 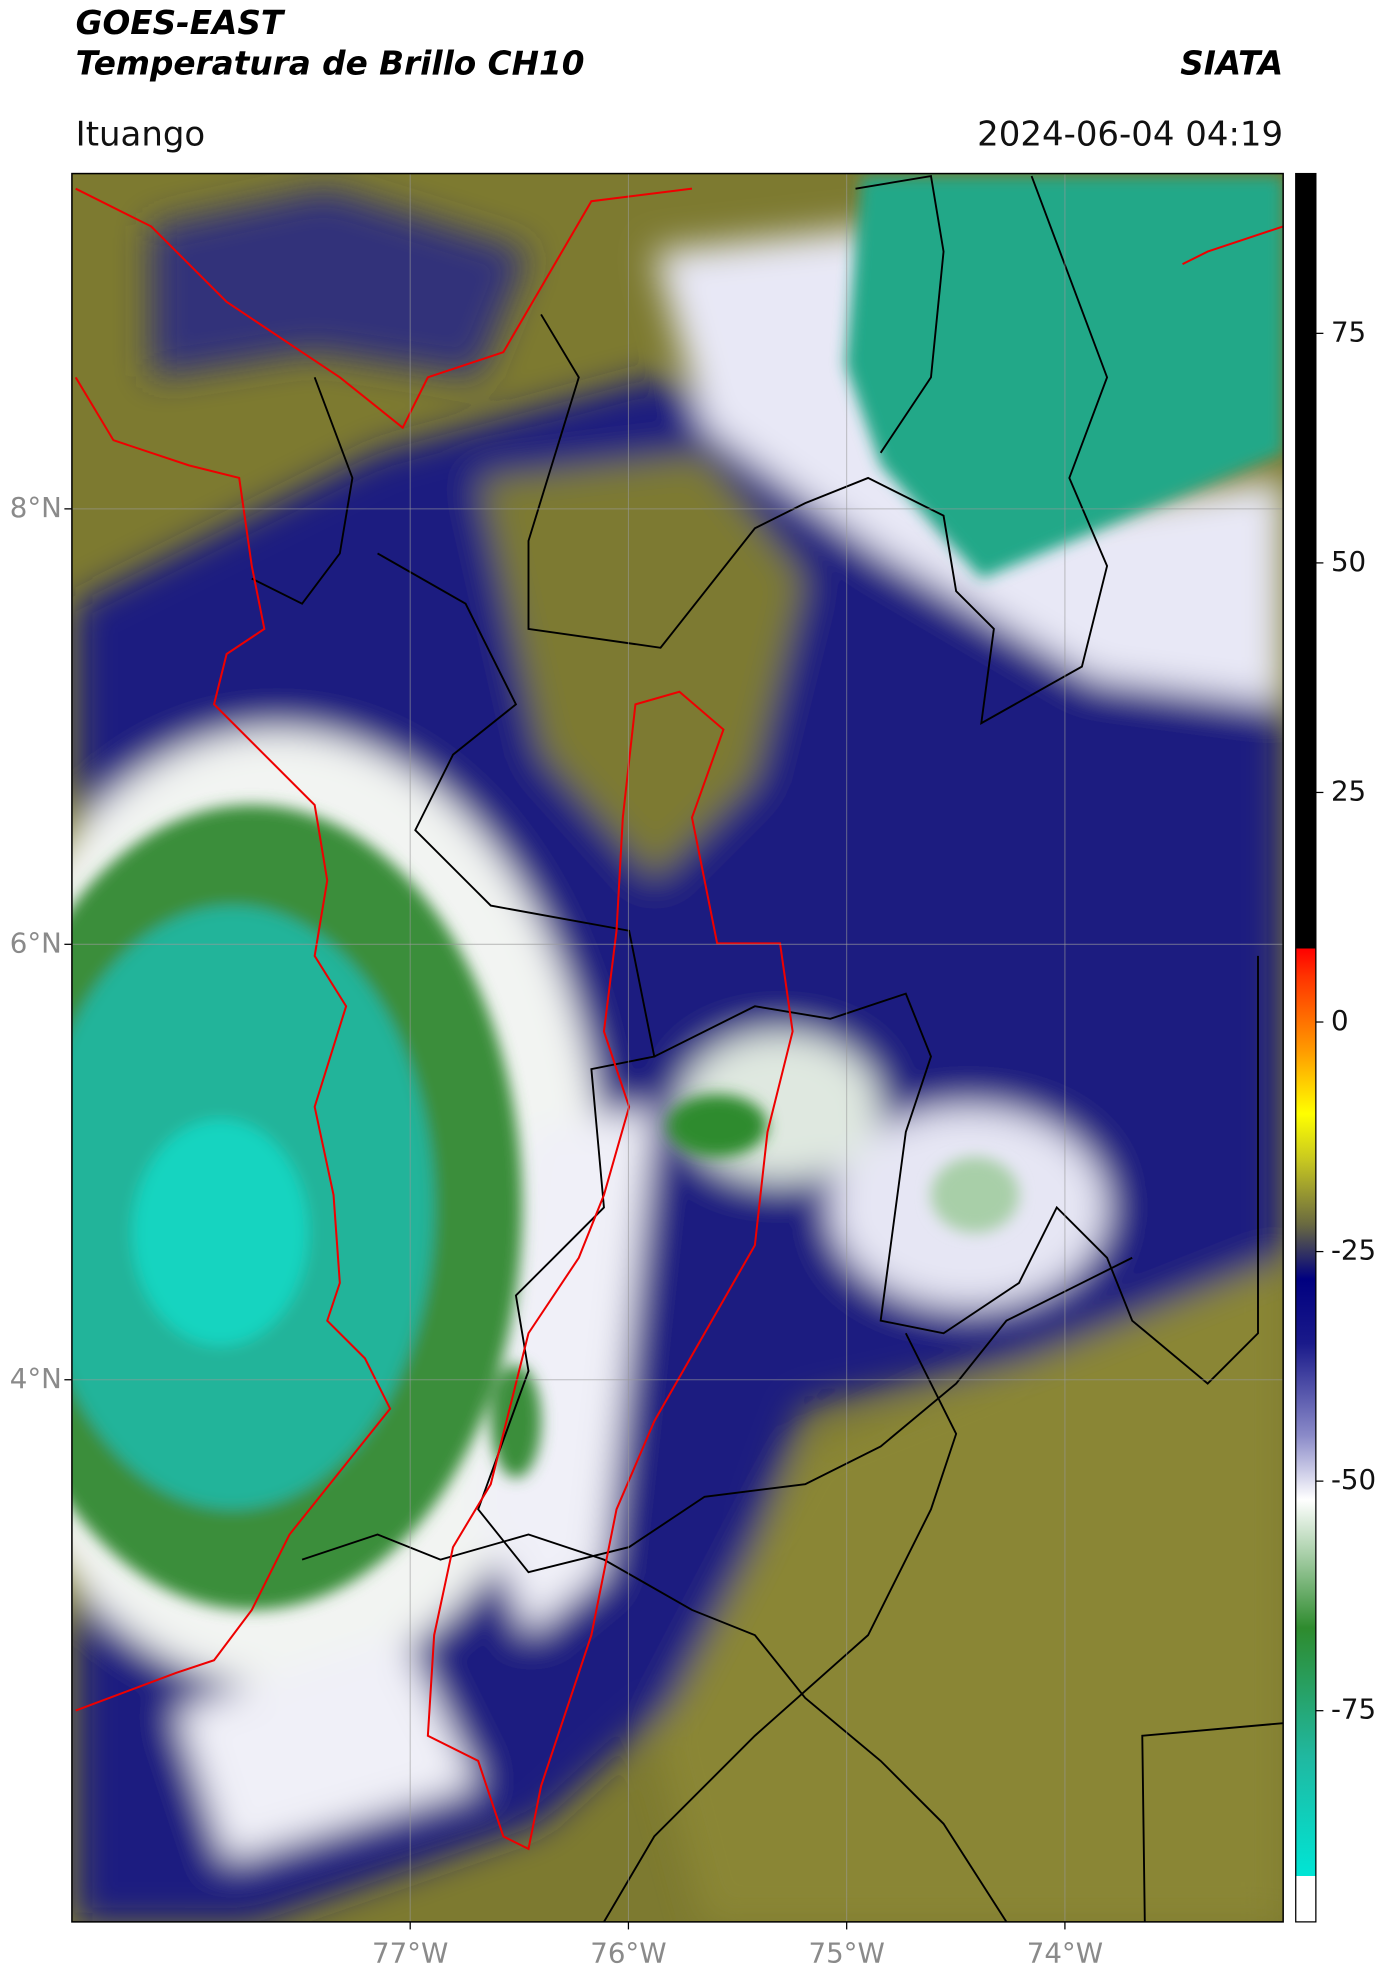 What do you see at coordinates (846, 1953) in the screenshot?
I see `x-tick-label: 75°W` at bounding box center [846, 1953].